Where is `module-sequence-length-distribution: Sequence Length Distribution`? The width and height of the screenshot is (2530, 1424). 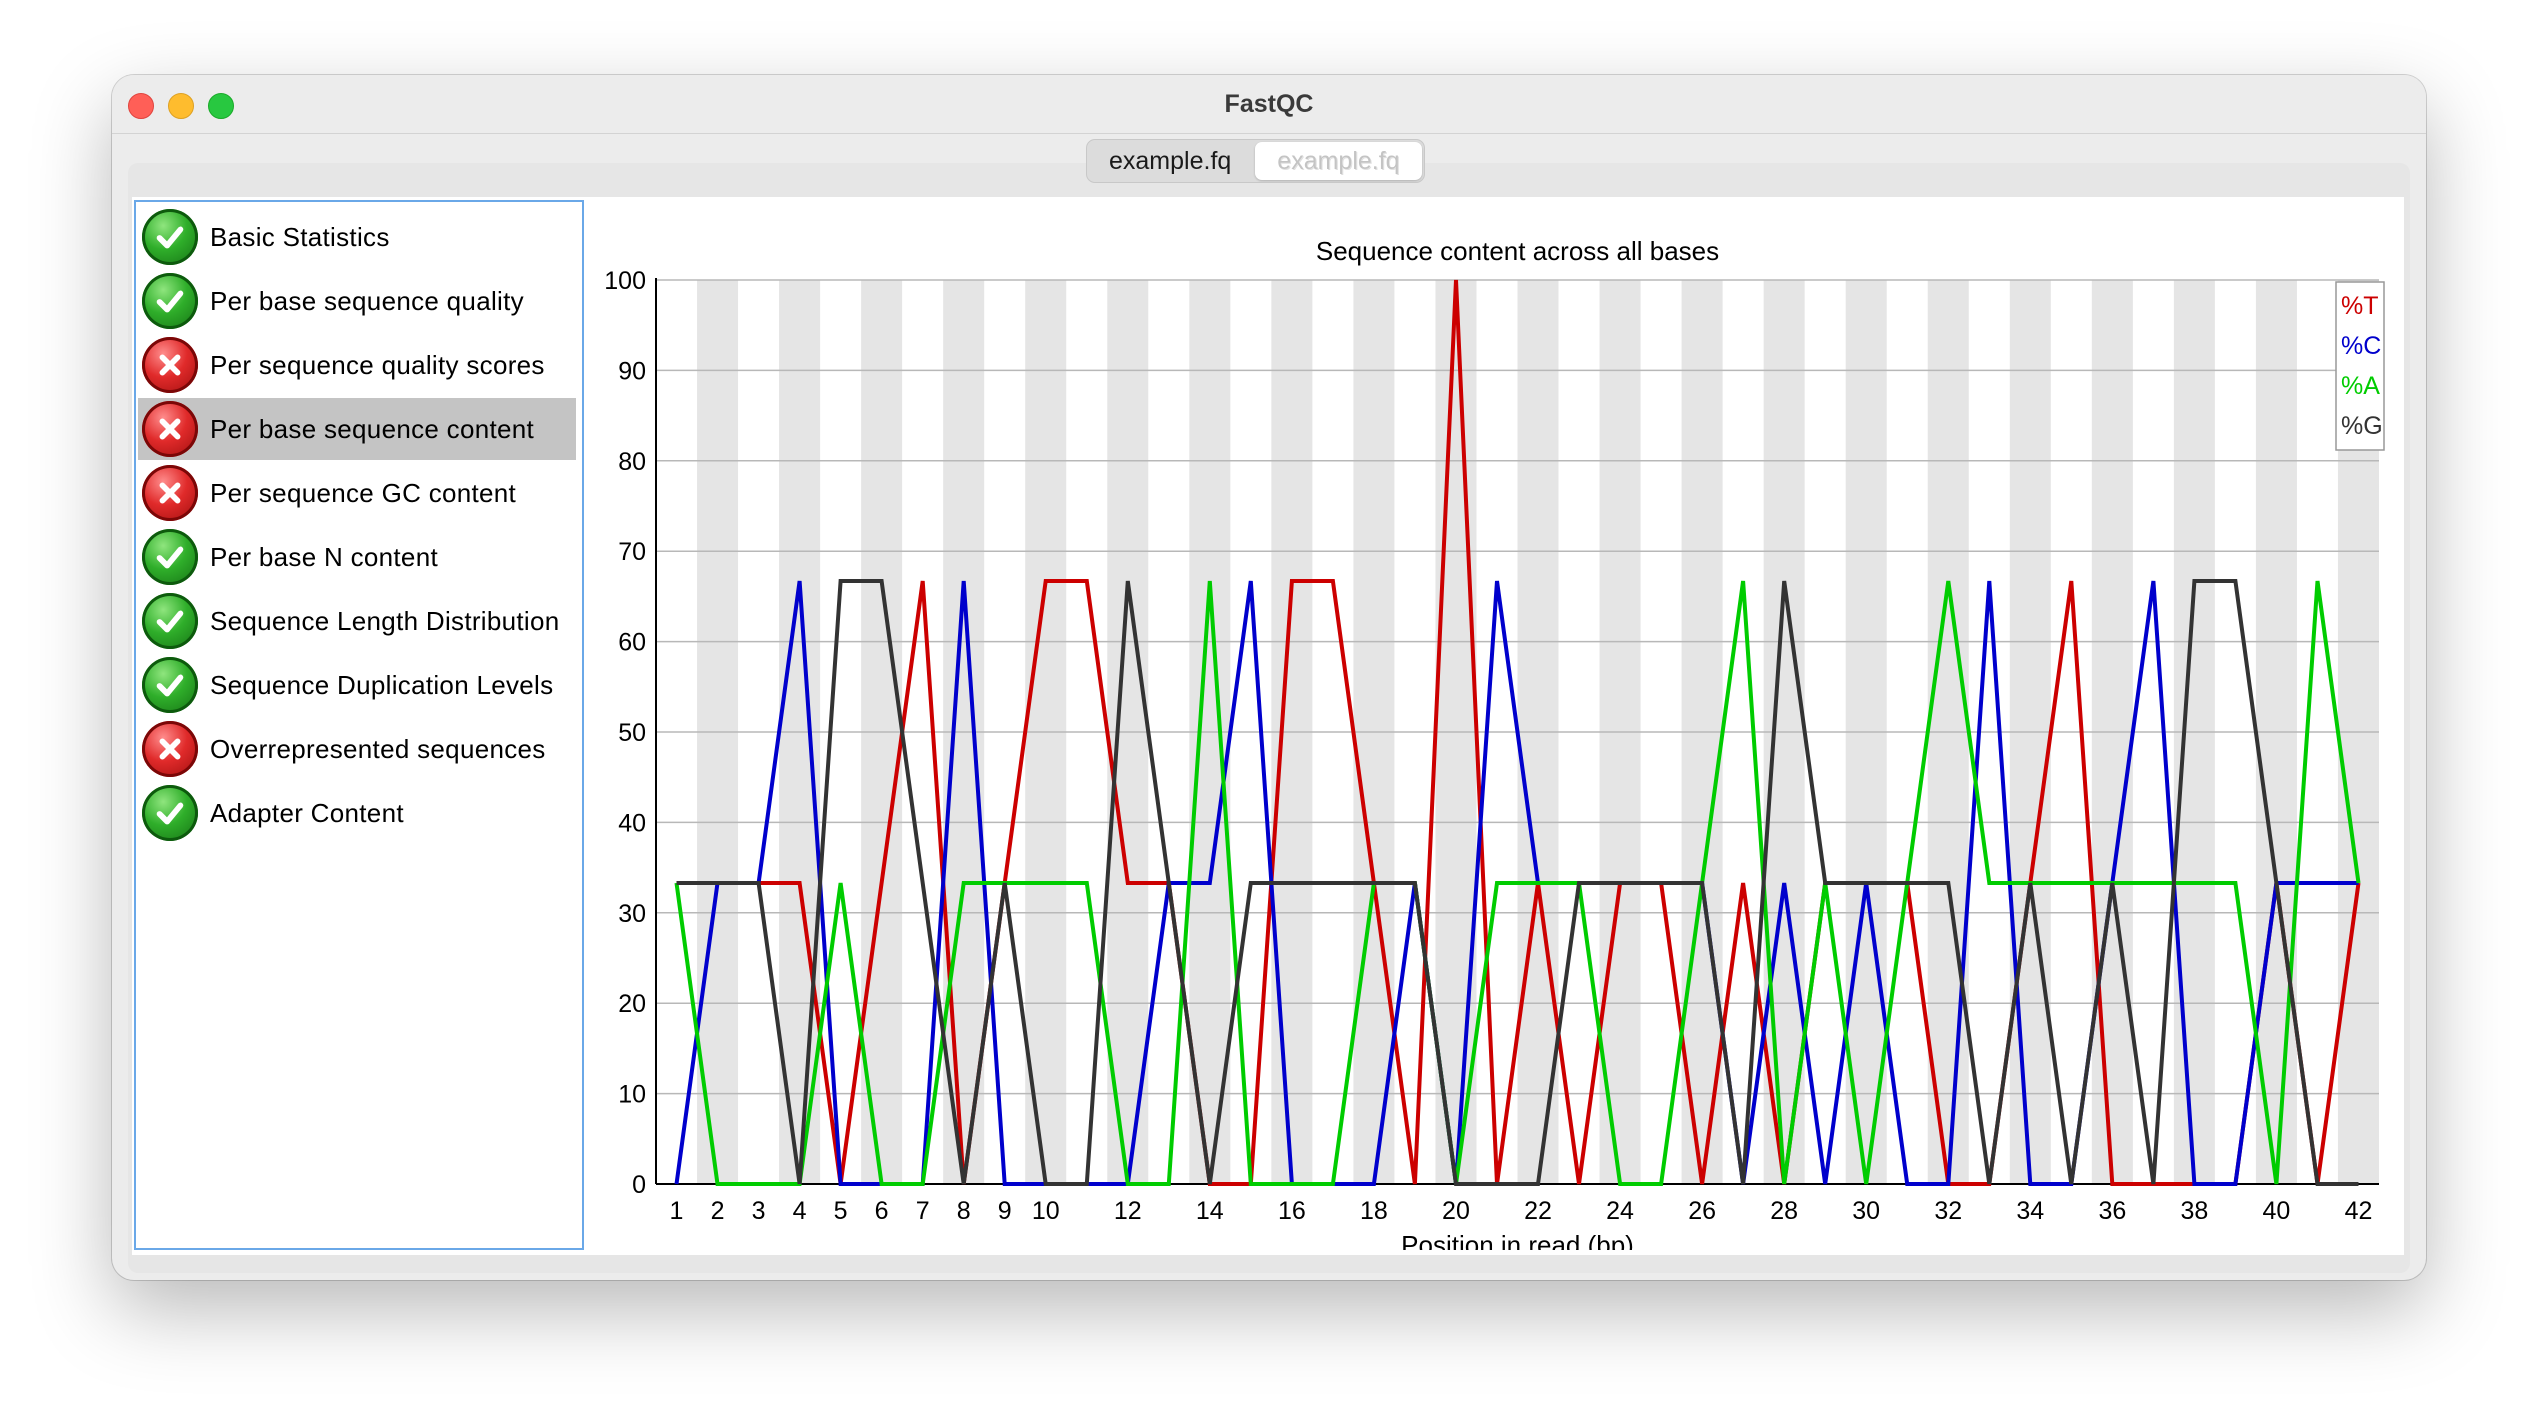 module-sequence-length-distribution: Sequence Length Distribution is located at coordinates (357, 621).